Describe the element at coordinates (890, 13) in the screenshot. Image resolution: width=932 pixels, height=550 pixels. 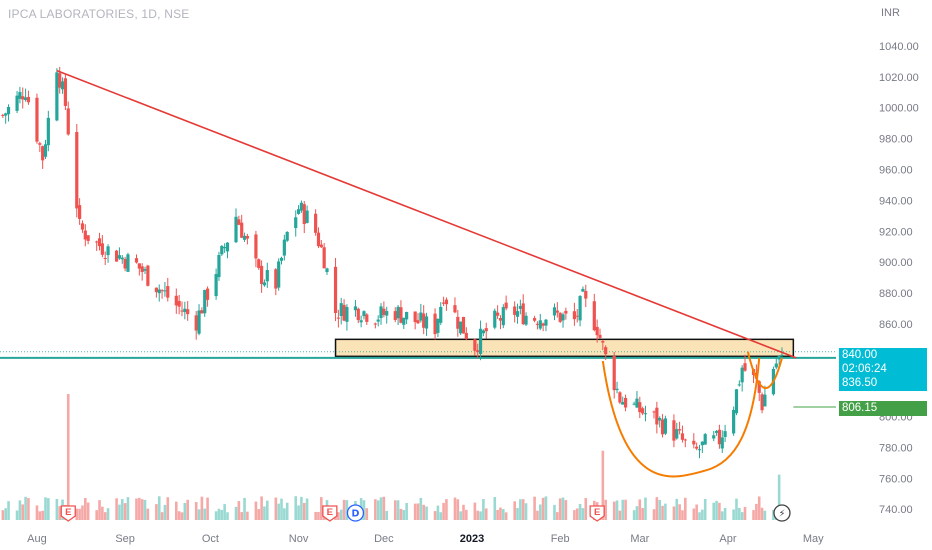
I see `currency-label: INR` at that location.